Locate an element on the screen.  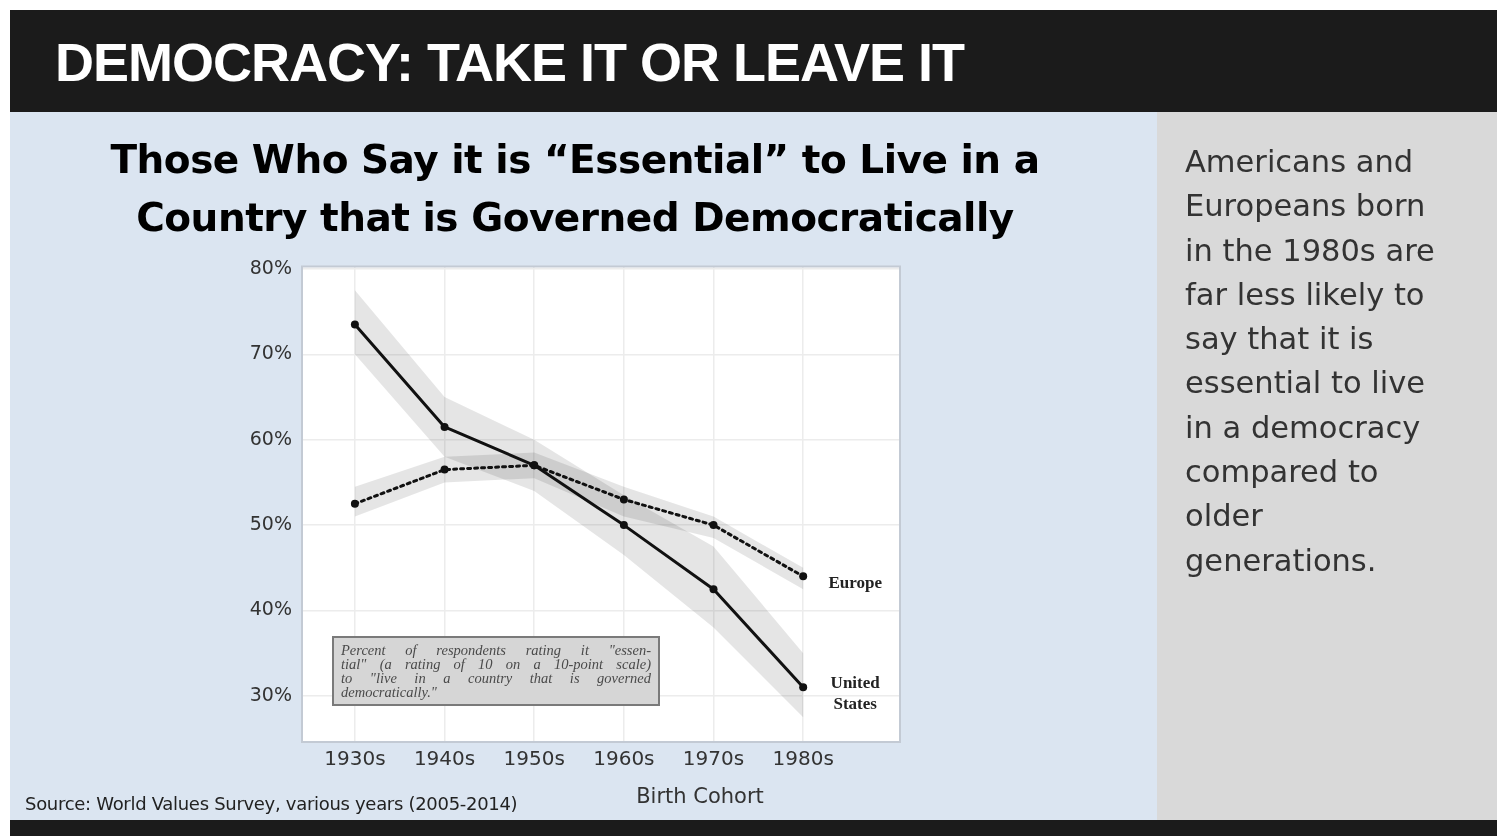
series-label: Europe is located at coordinates (855, 582).